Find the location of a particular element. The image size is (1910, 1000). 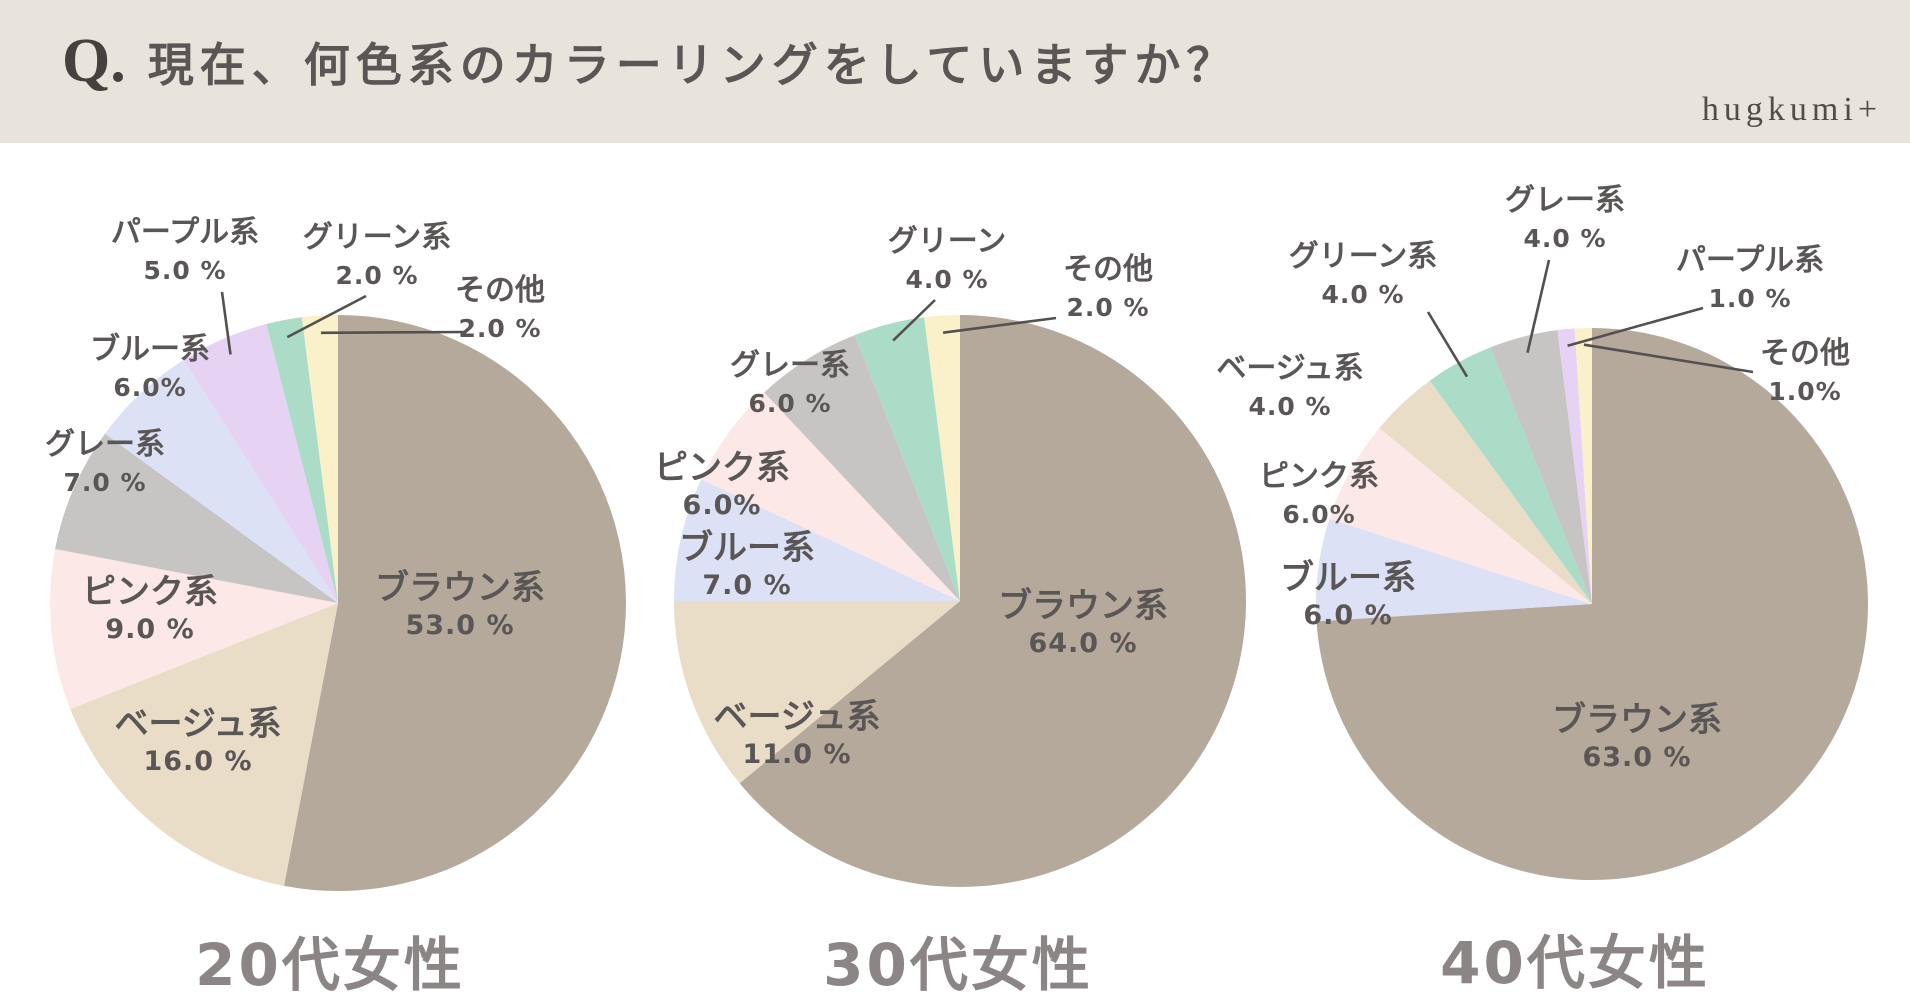

pie3-label-pink-percent: 6.0% is located at coordinates (1319, 514).